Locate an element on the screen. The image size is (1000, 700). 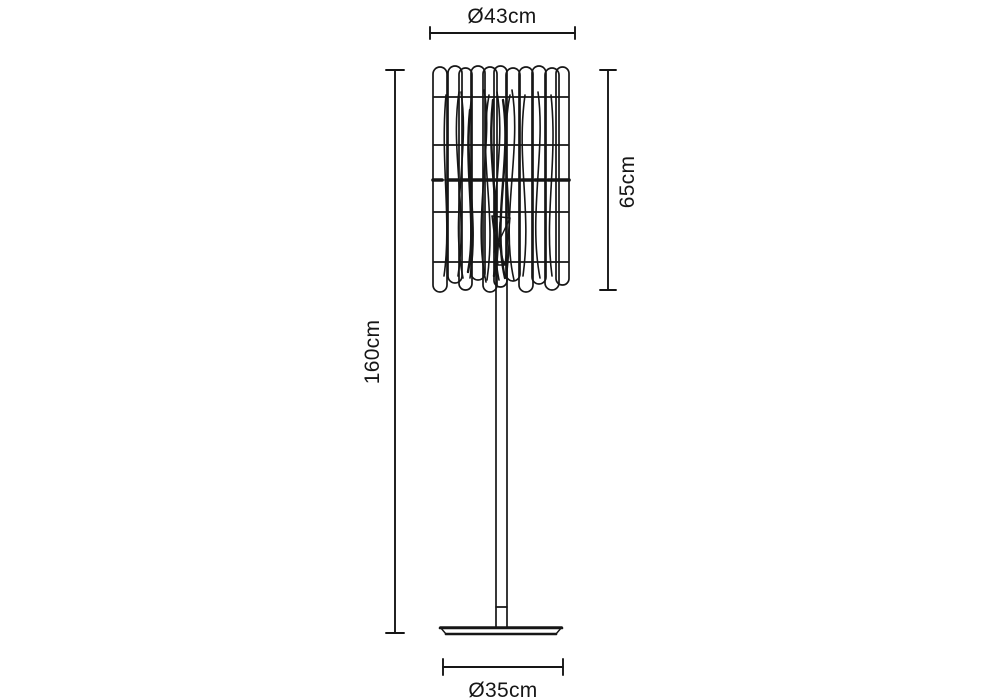
shade-weave-curves is located at coordinates (498, 186).